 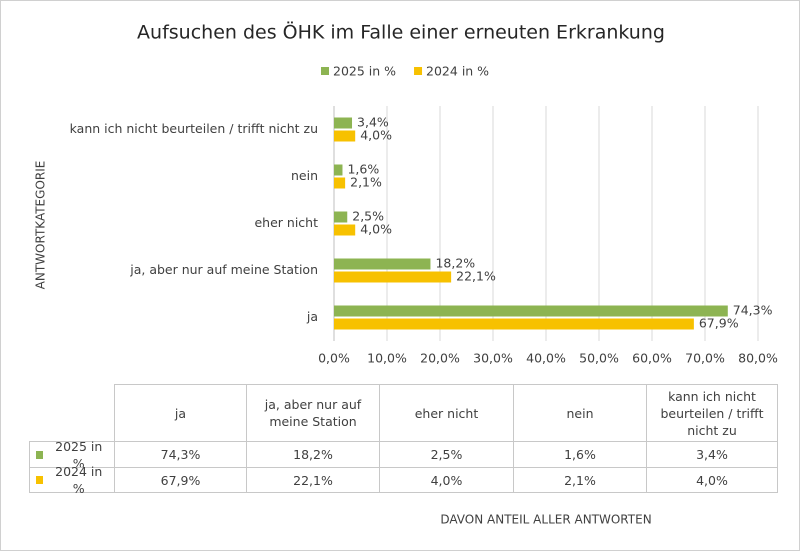 I want to click on table-row-header: 2025 in %, so click(x=71, y=455).